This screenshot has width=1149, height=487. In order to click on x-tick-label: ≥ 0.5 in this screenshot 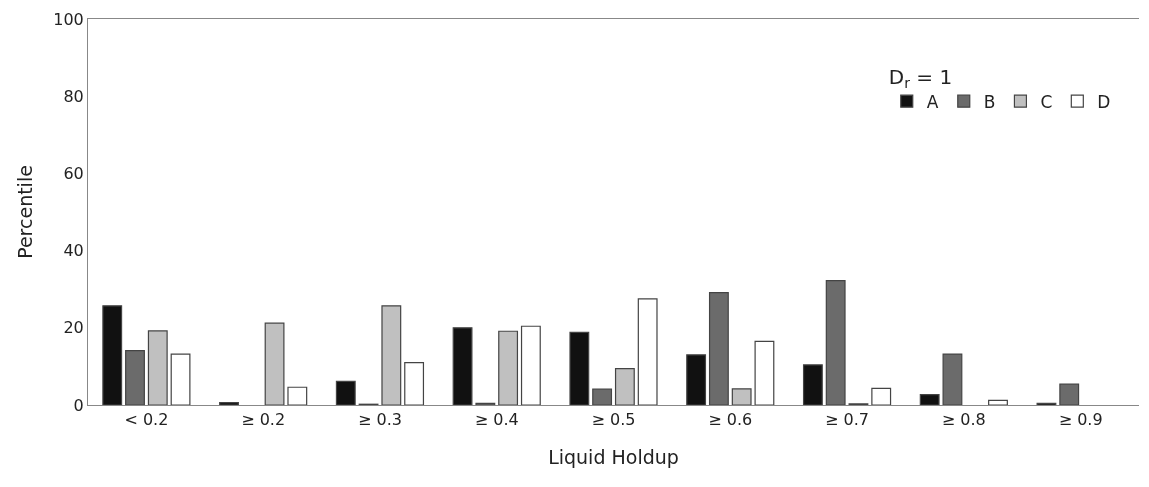, I will do `click(613, 420)`.